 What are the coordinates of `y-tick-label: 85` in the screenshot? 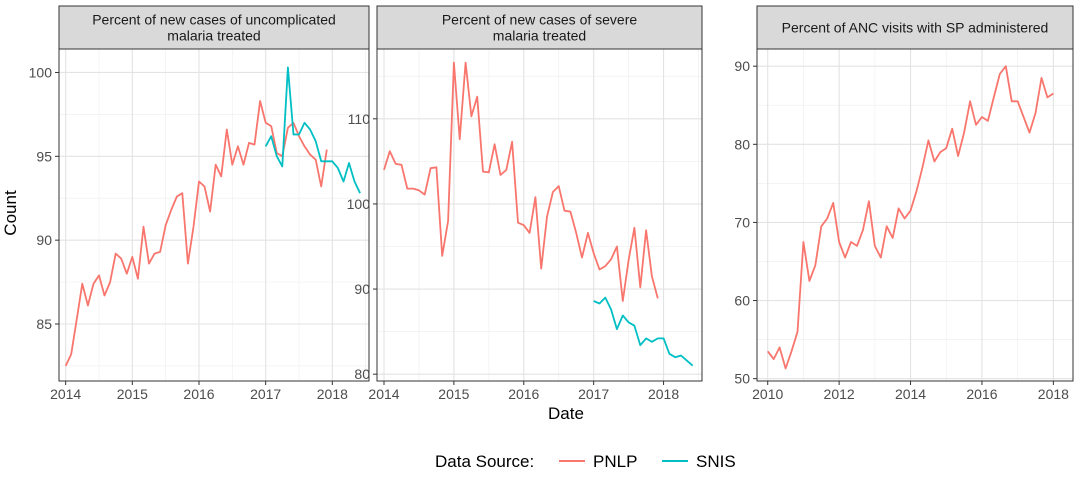 It's located at (44, 324).